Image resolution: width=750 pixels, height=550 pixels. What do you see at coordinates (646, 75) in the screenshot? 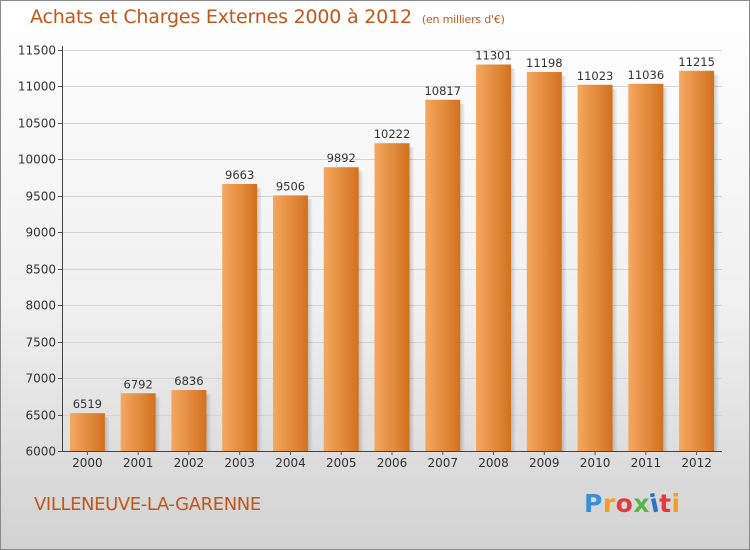
I see `bar-value-label: 11036` at bounding box center [646, 75].